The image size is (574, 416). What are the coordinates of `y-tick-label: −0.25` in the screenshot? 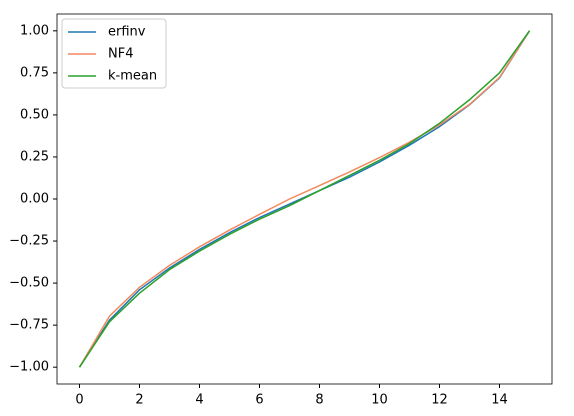 It's located at (29, 241).